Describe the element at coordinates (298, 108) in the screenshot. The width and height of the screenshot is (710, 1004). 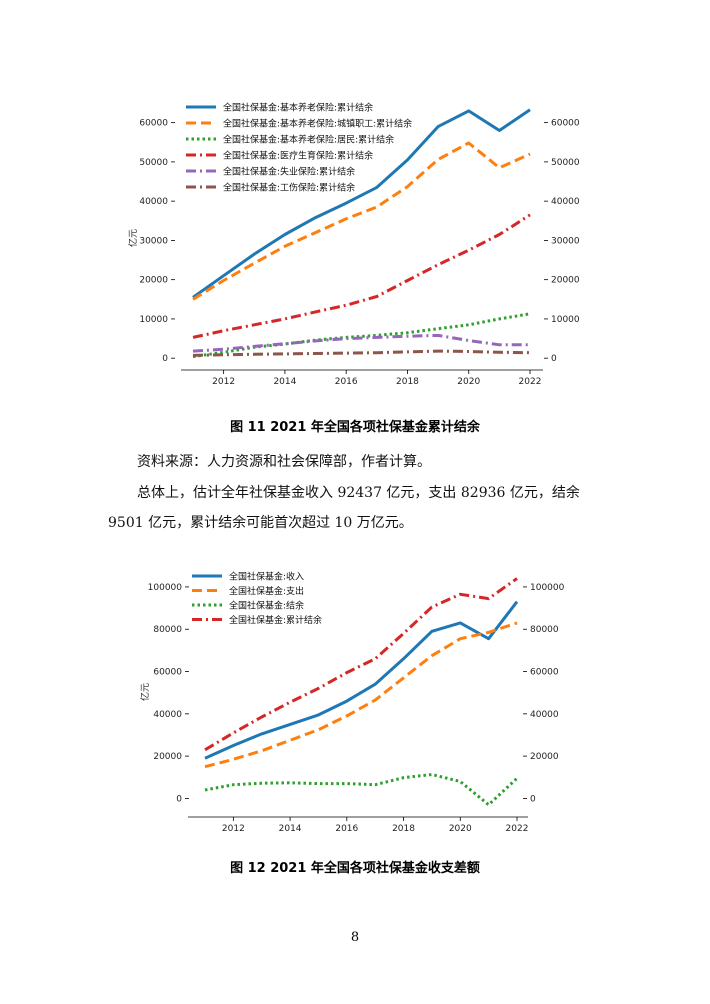
I see `legend-label-0: 全国社保基金:基本养老保险:累计结余` at that location.